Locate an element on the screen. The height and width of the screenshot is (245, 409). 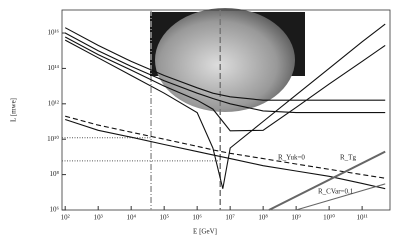
x-tick-label: 10¹¹ is located at coordinates (362, 218).